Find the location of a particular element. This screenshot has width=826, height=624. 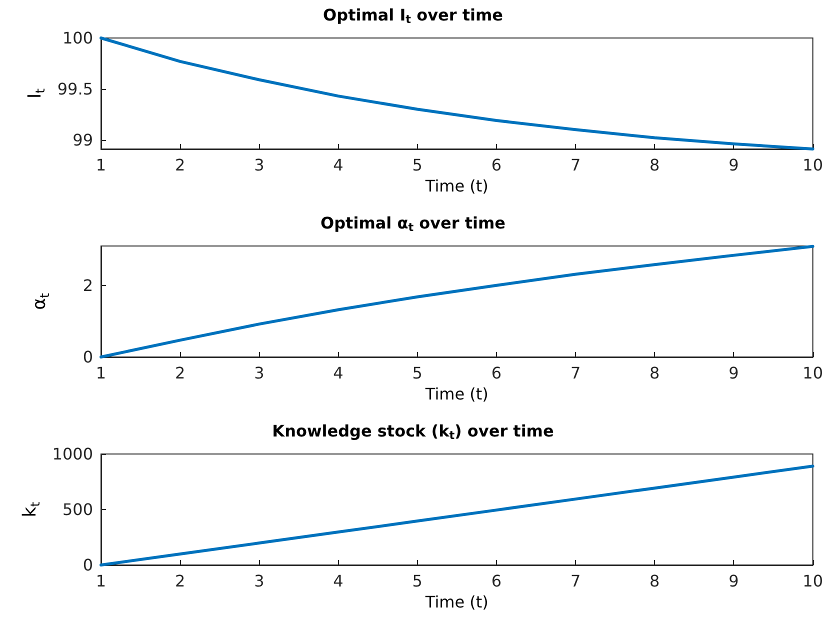

y-axis-title: αt is located at coordinates (40, 301).